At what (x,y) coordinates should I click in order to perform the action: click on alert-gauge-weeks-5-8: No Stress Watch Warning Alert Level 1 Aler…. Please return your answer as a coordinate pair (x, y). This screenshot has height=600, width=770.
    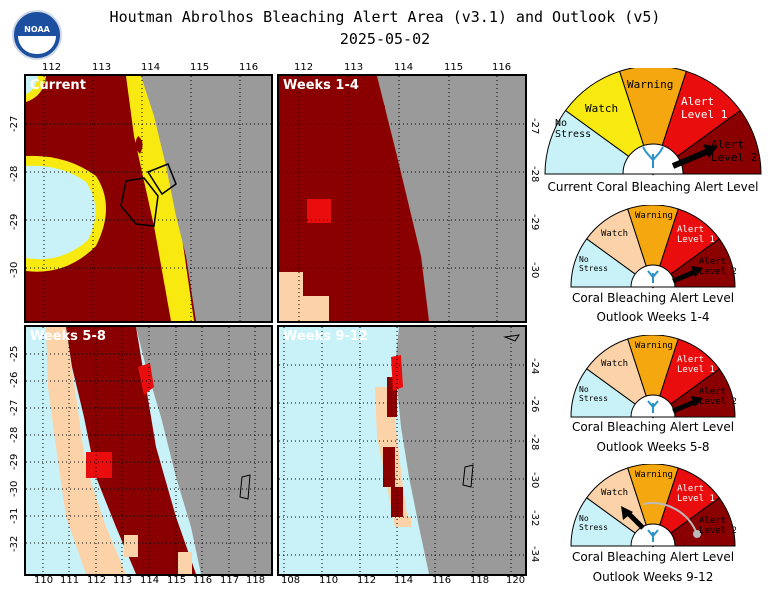
    Looking at the image, I should click on (653, 376).